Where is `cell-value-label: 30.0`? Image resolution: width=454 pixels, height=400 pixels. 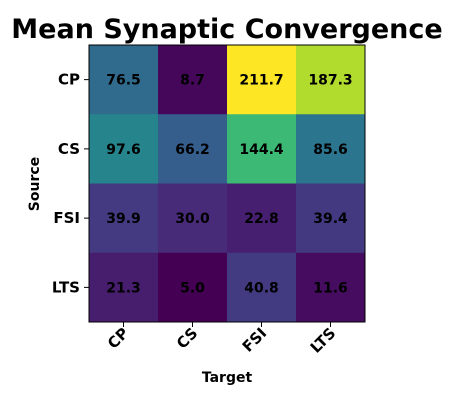
cell-value-label: 30.0 is located at coordinates (192, 219).